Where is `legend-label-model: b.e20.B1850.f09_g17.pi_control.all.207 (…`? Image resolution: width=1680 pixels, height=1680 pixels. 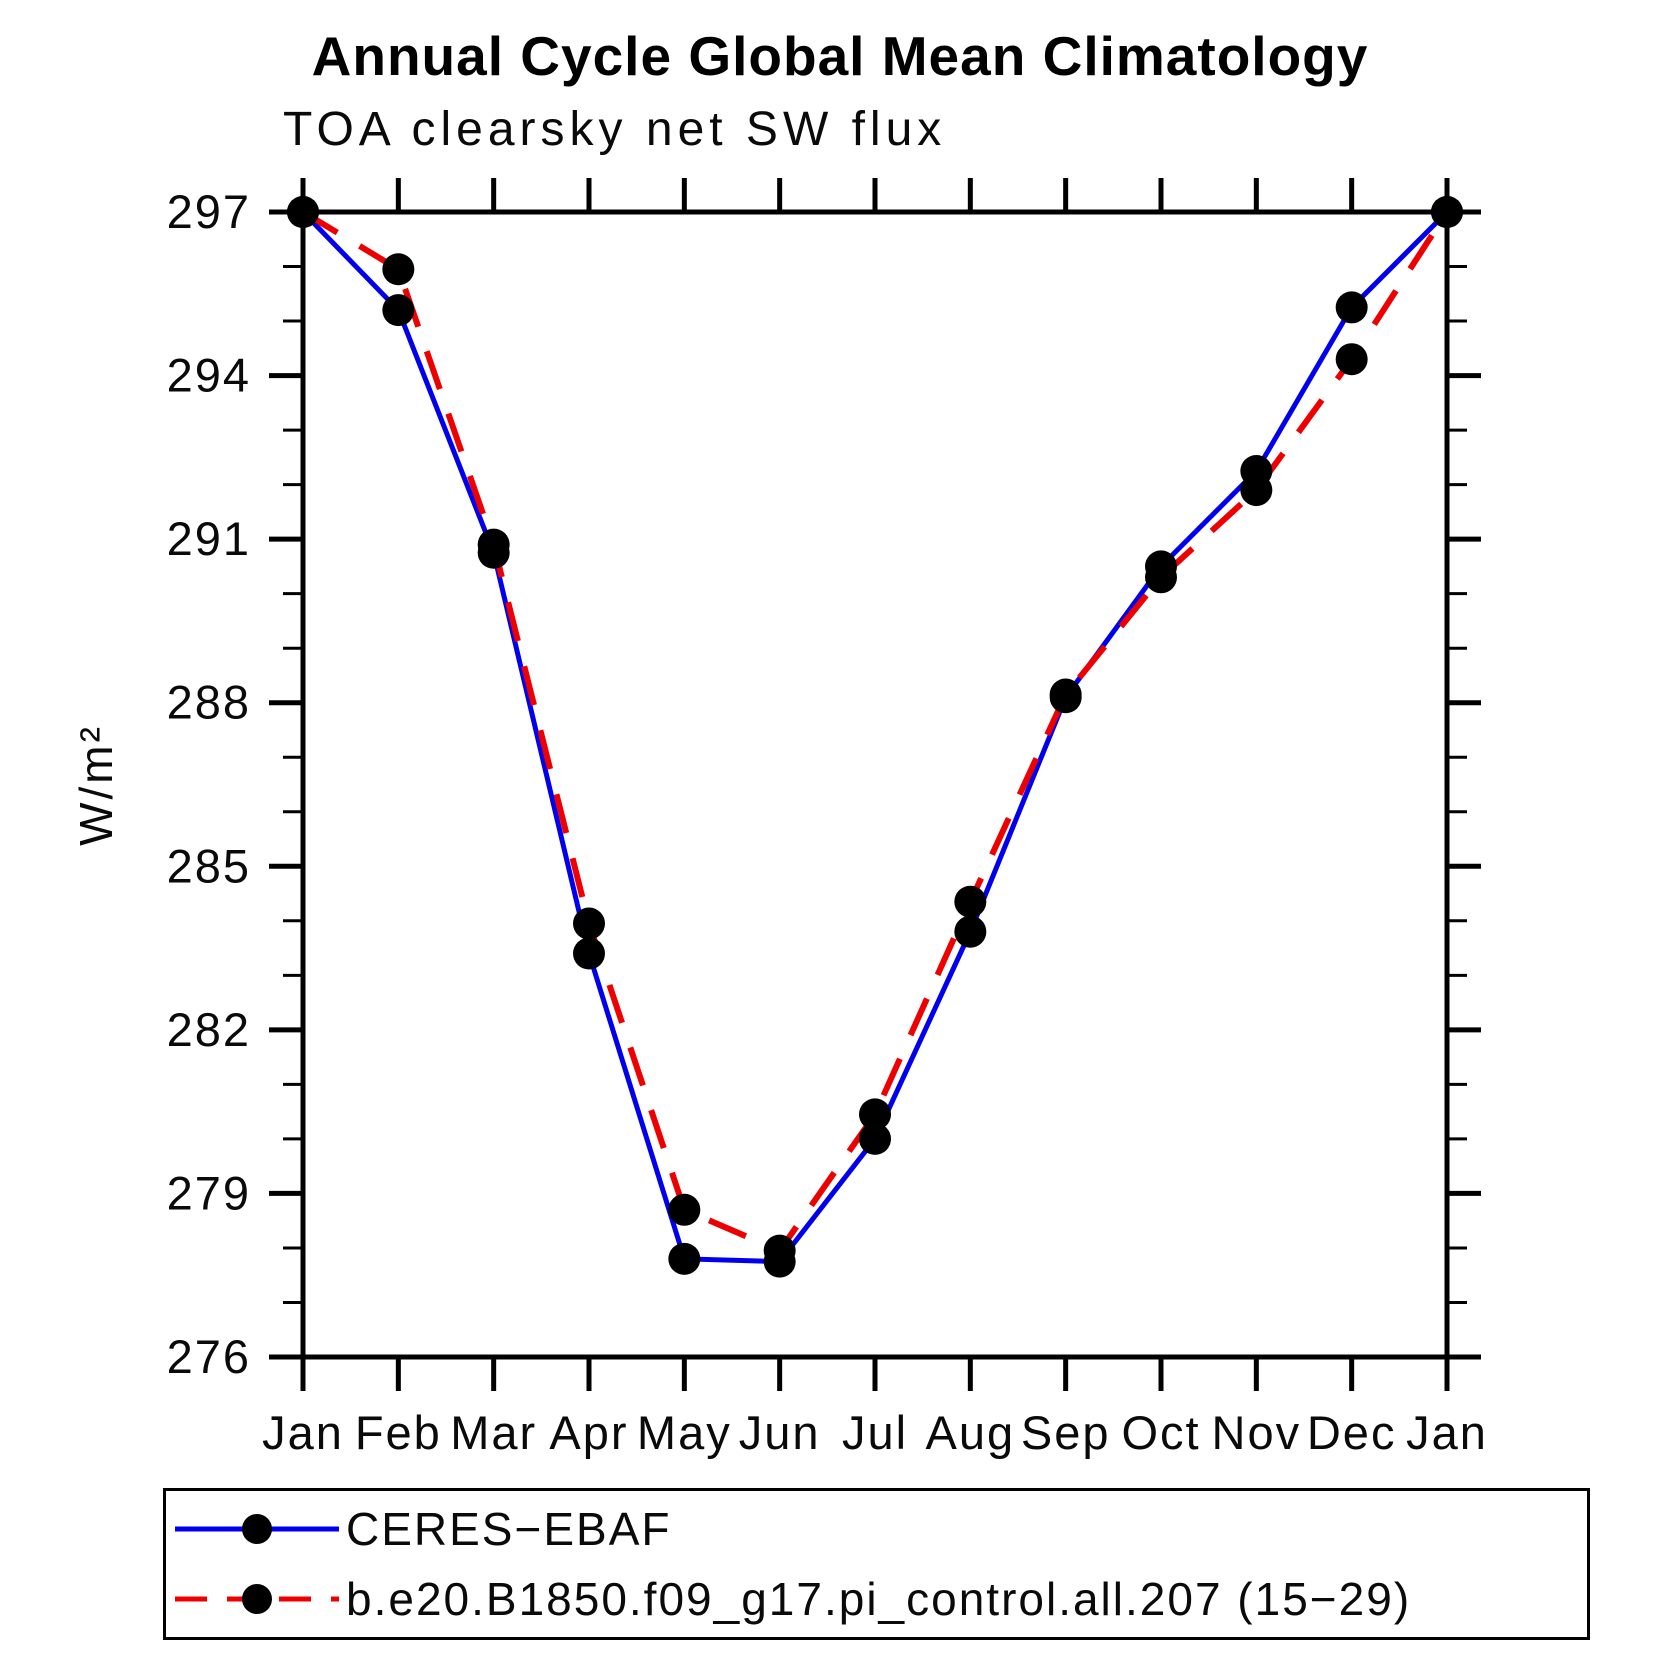
legend-label-model: b.e20.B1850.f09_g17.pi_control.all.207 (… is located at coordinates (879, 1598).